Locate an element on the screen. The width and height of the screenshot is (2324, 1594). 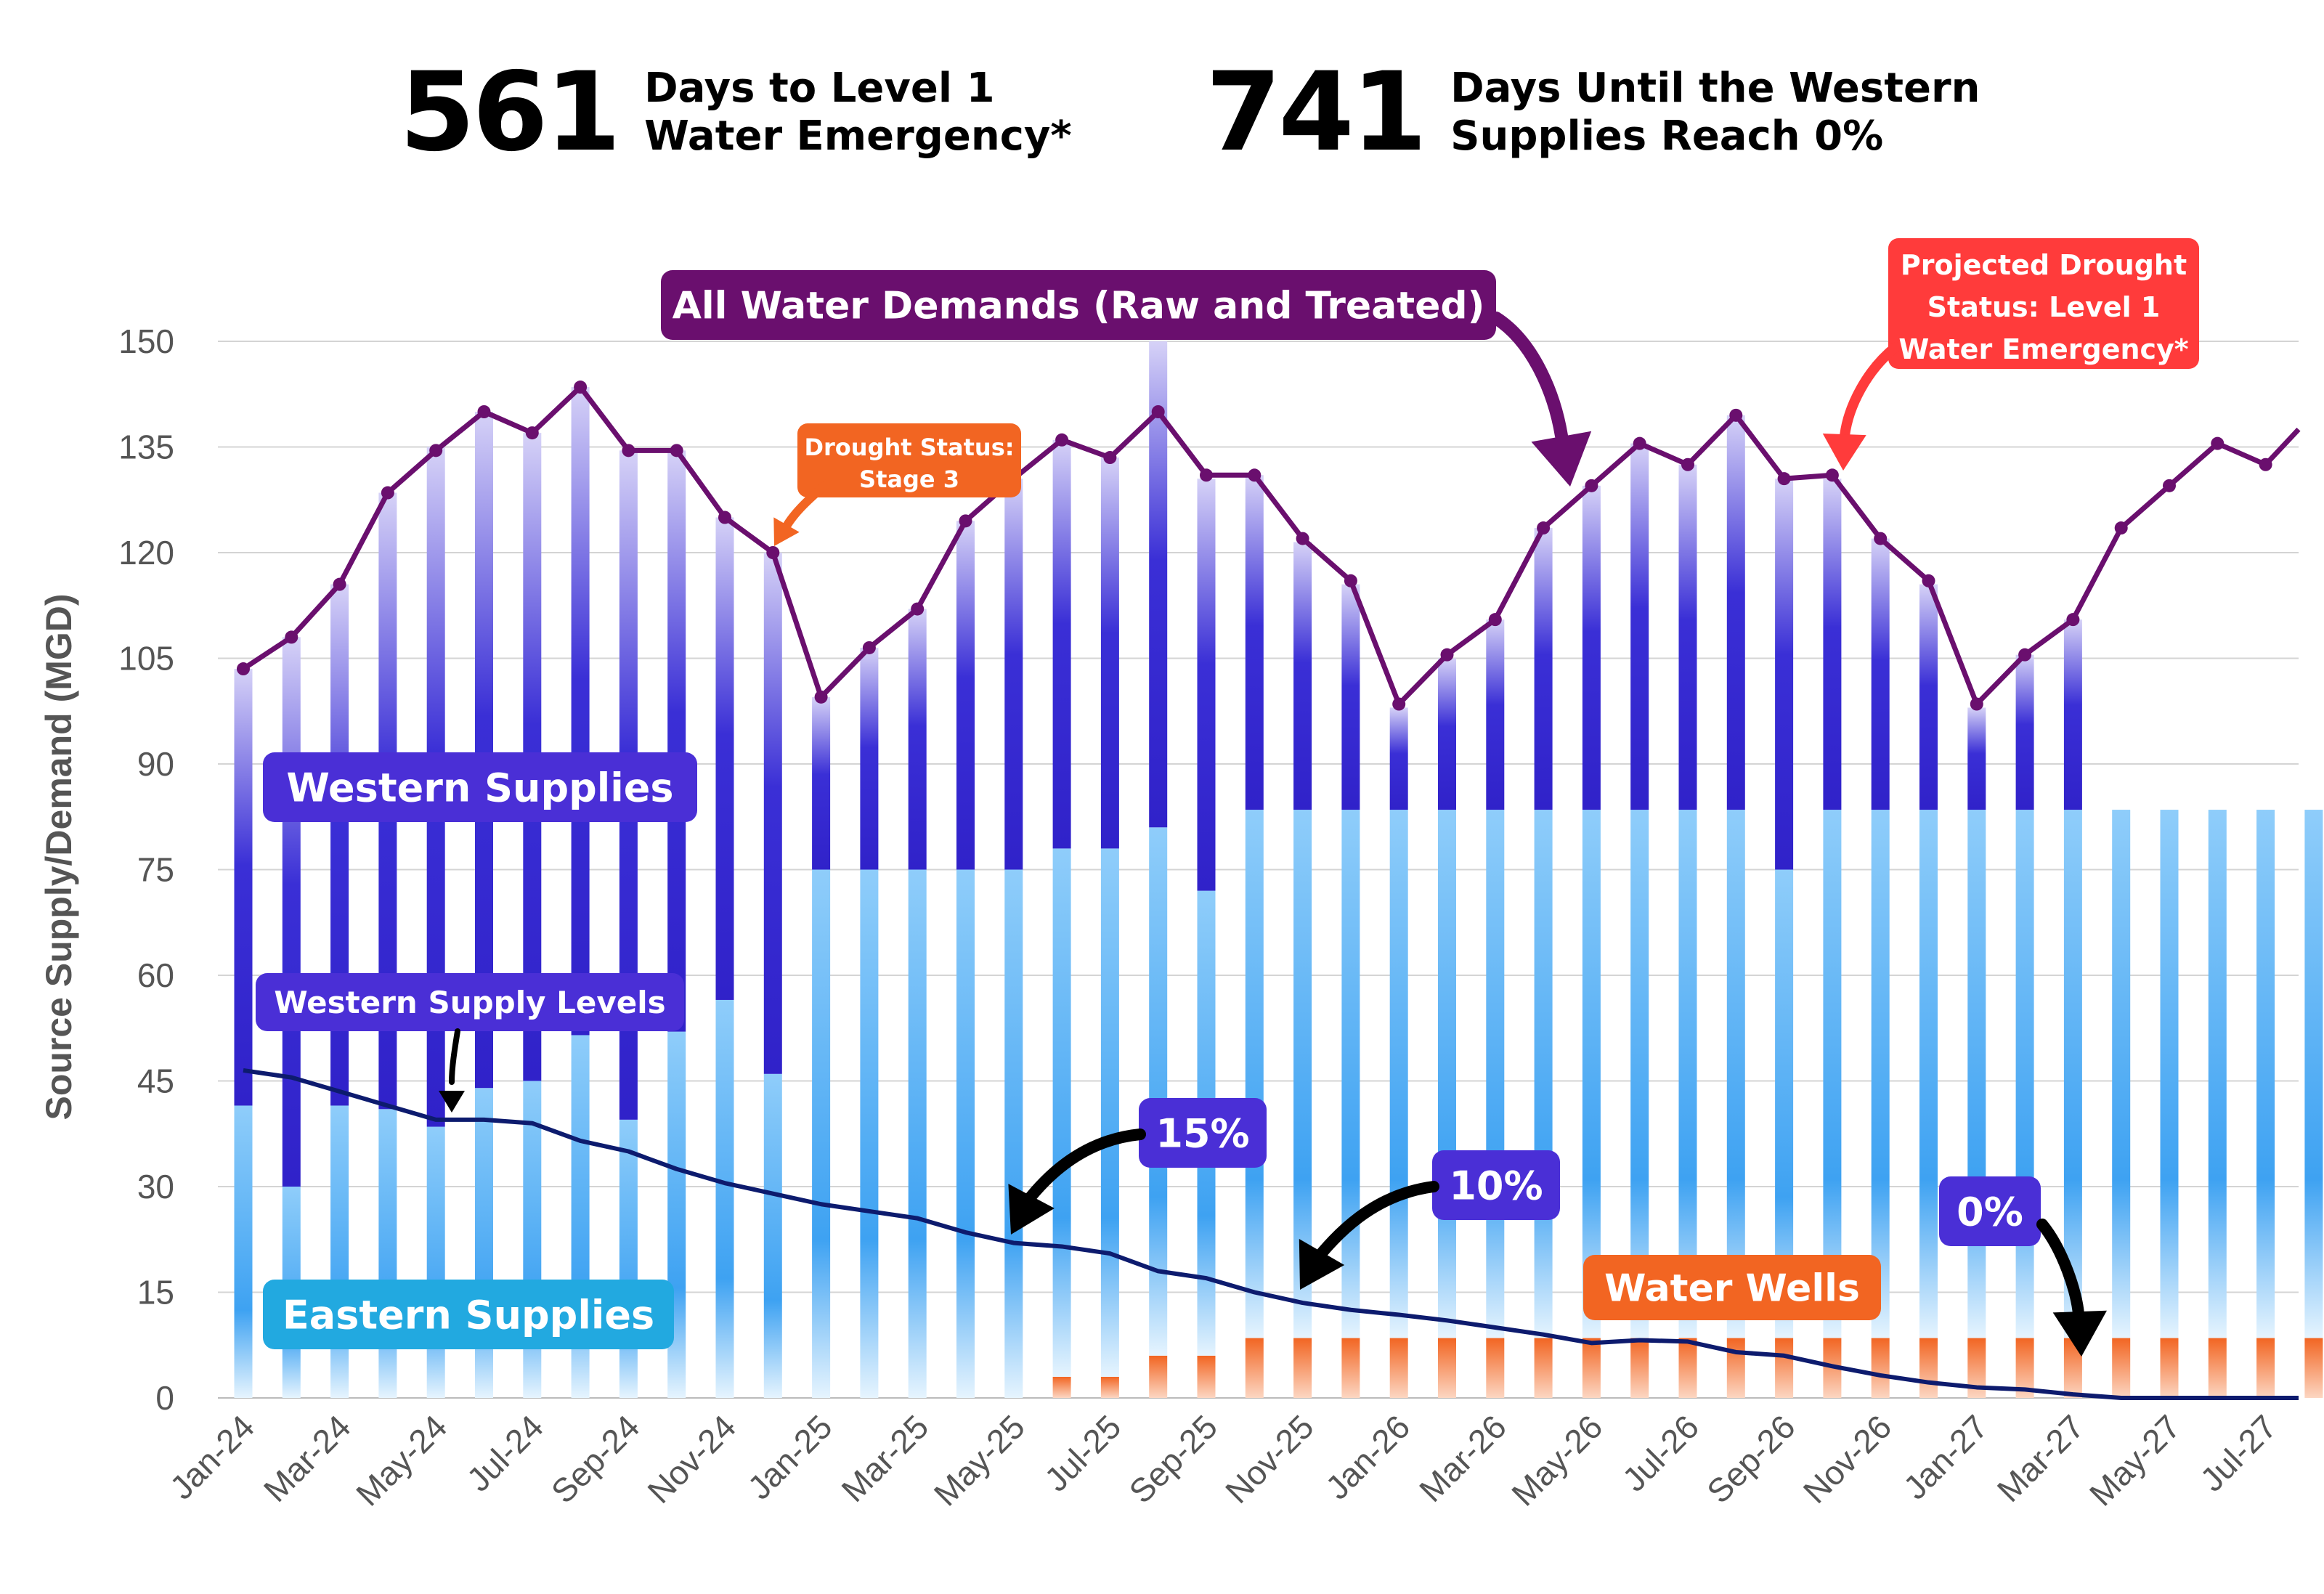
kpi-caption: Days to Level 1 Water Emergency* is located at coordinates (858, 112).